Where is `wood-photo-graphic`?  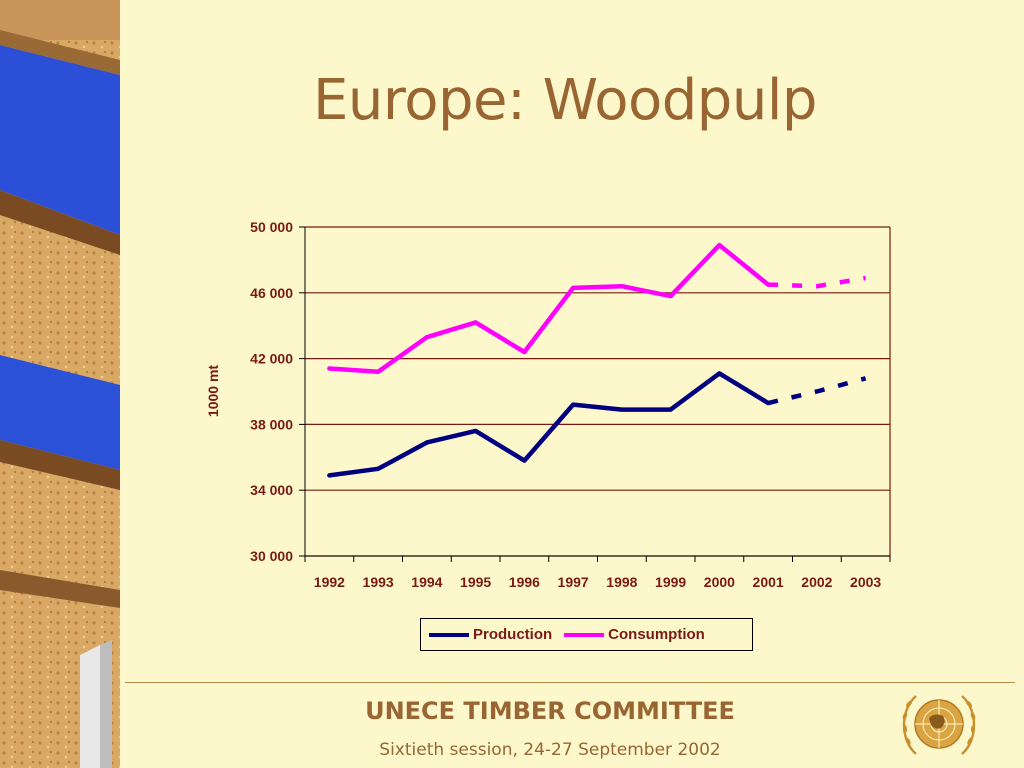
wood-photo-graphic is located at coordinates (60, 384).